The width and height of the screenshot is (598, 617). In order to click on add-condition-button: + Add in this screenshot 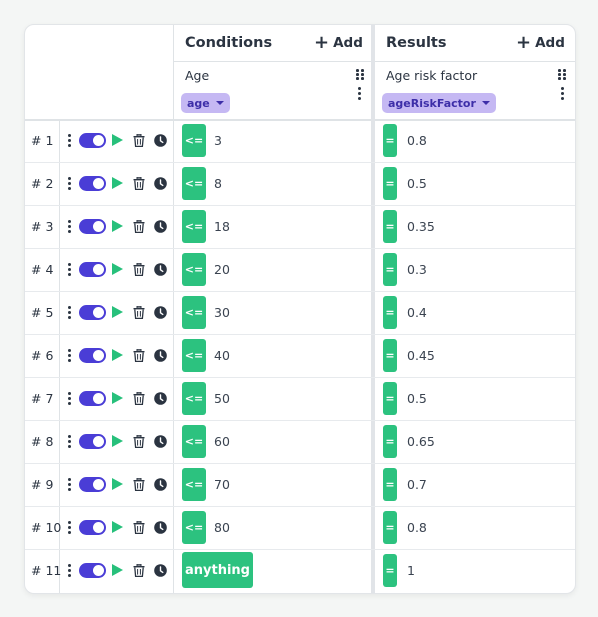, I will do `click(338, 43)`.